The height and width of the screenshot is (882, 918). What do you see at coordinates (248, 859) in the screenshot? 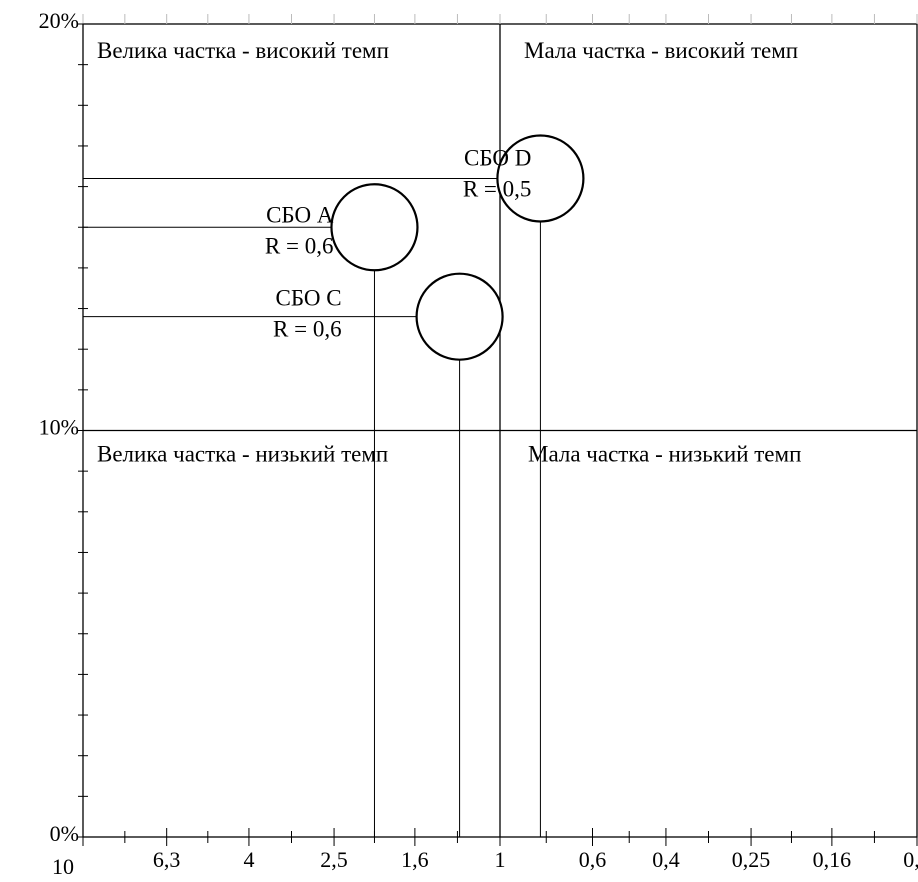
I see `x-tick-label: 4` at bounding box center [248, 859].